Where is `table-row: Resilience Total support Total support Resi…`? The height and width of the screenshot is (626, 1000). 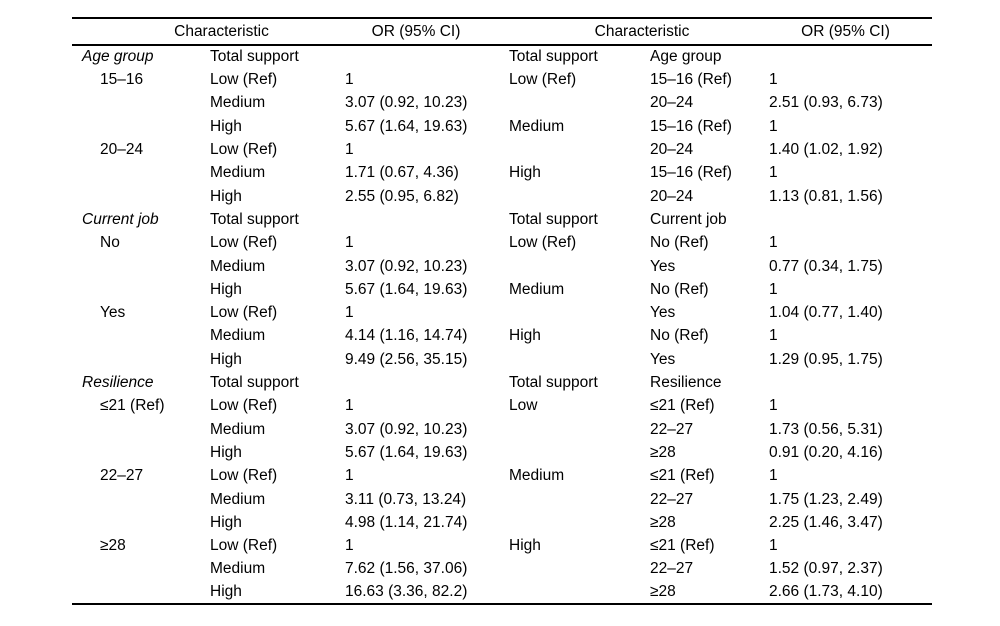 table-row: Resilience Total support Total support Resi… is located at coordinates (502, 382).